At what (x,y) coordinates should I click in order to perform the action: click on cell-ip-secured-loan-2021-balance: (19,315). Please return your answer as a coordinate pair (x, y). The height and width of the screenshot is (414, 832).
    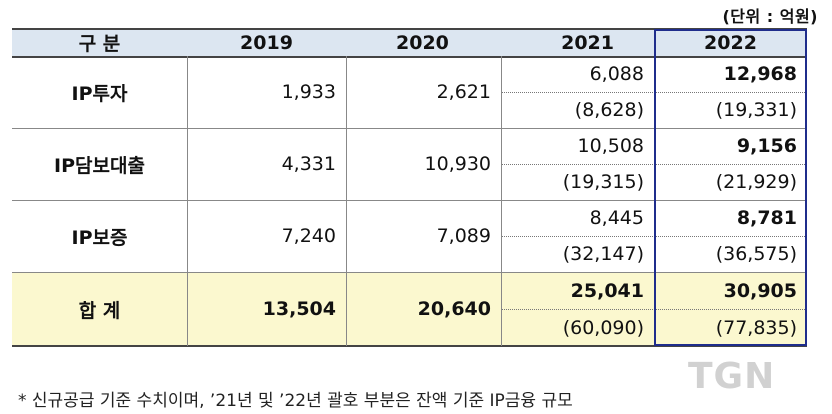
    Looking at the image, I should click on (603, 182).